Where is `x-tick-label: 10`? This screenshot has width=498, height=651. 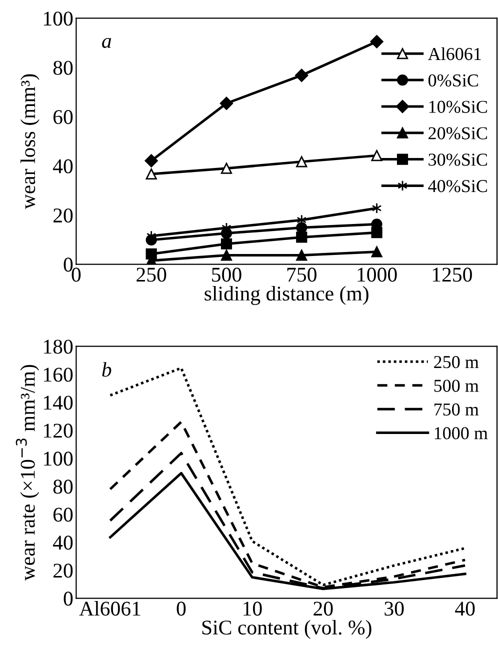
x-tick-label: 10 is located at coordinates (253, 609).